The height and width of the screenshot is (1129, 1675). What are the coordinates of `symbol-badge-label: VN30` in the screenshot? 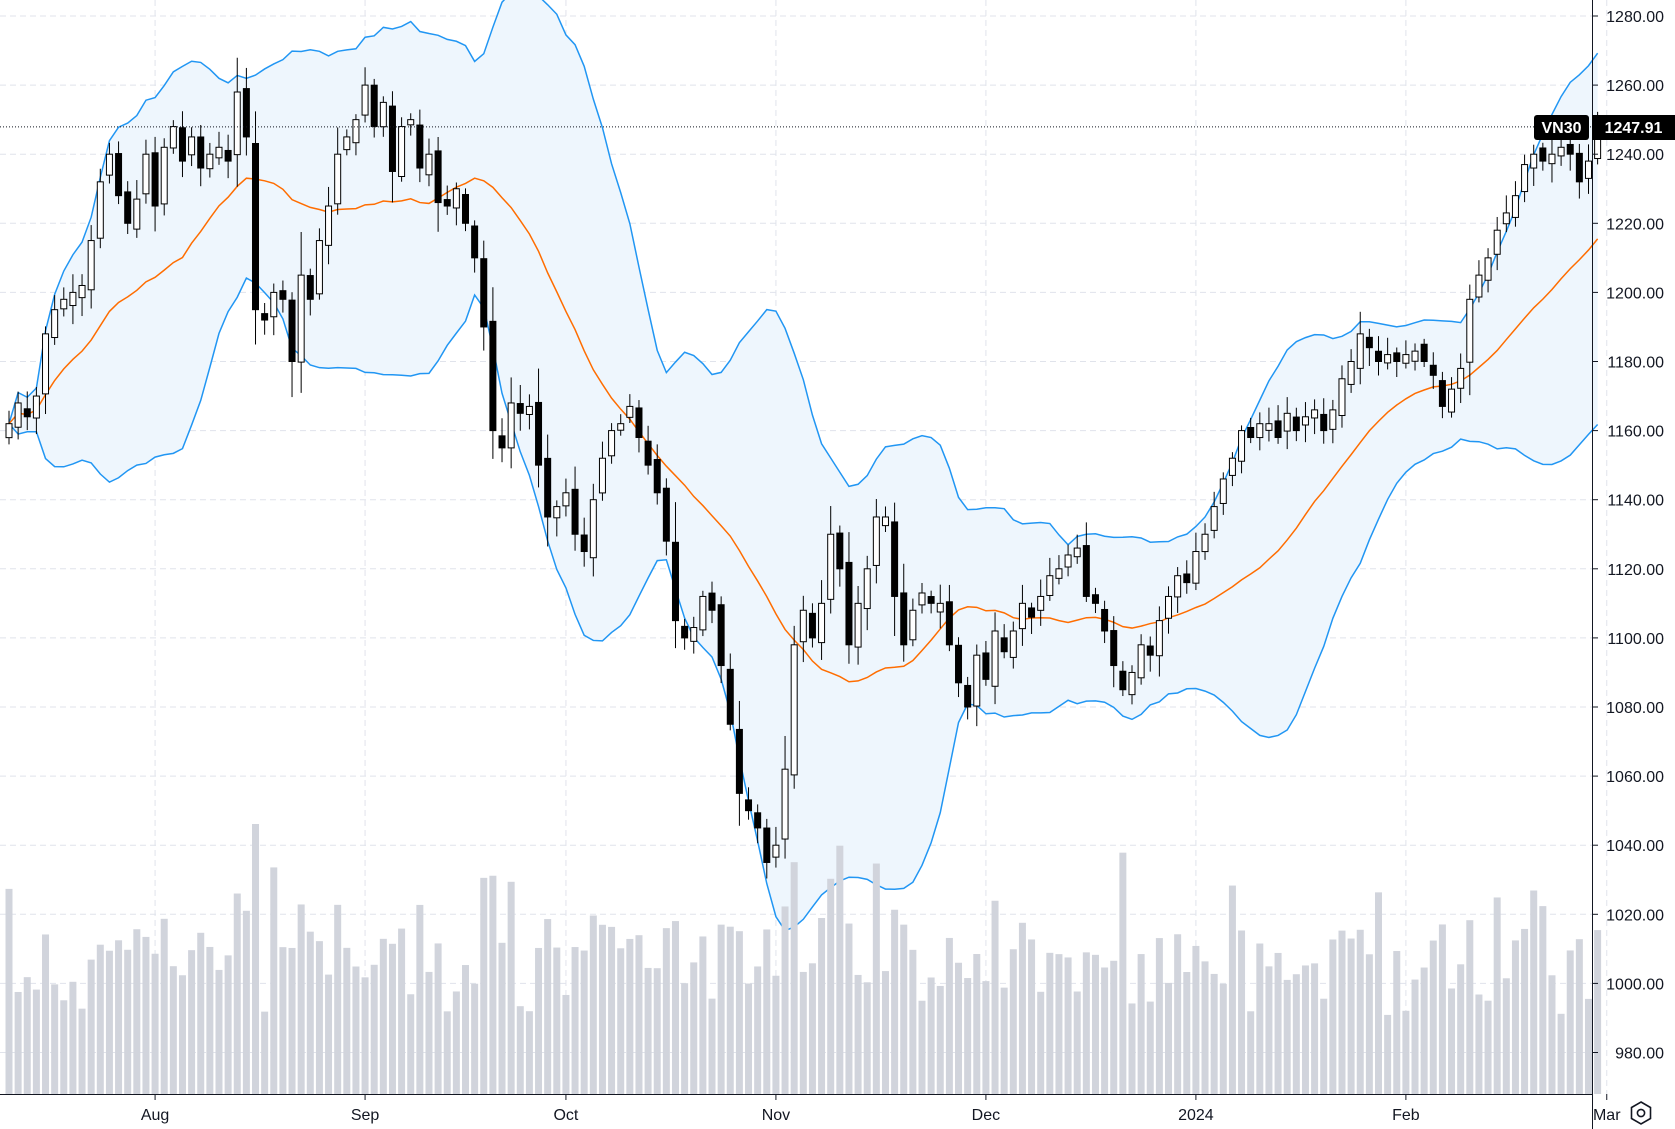 It's located at (1561, 128).